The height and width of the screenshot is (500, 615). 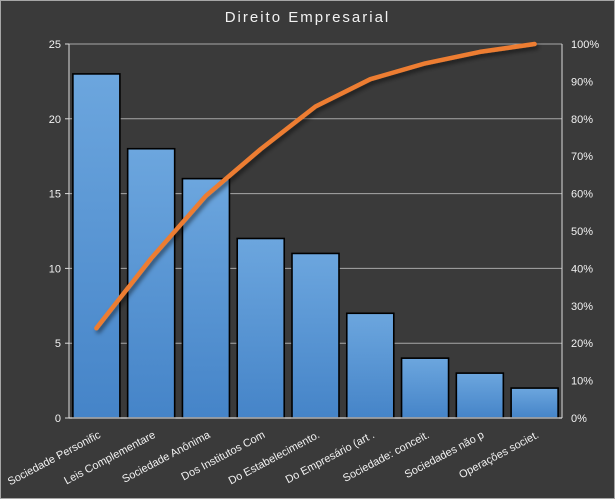 What do you see at coordinates (582, 382) in the screenshot?
I see `right-axis-tick-label: 10%` at bounding box center [582, 382].